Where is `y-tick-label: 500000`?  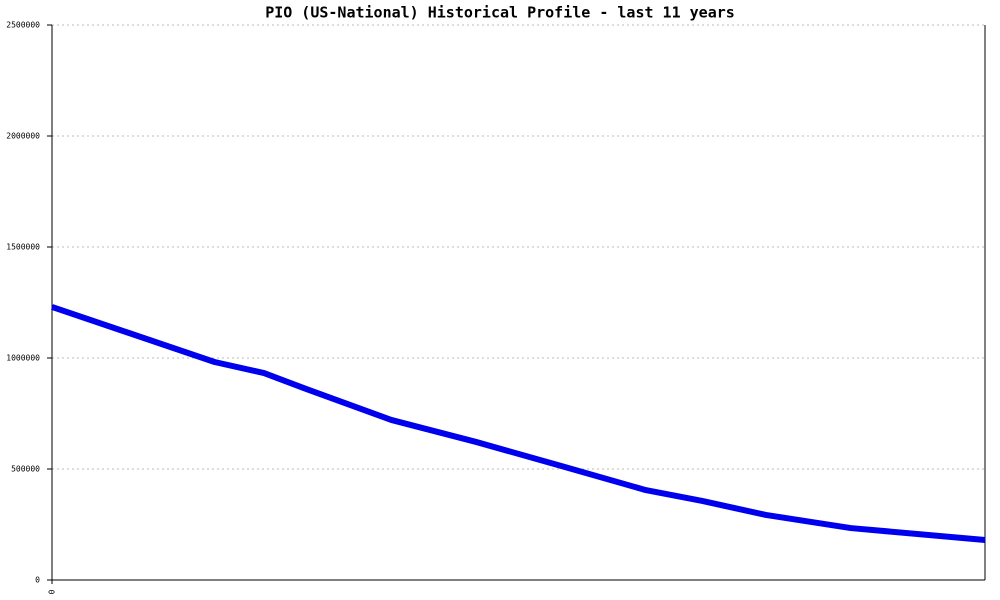
y-tick-label: 500000 is located at coordinates (25, 469).